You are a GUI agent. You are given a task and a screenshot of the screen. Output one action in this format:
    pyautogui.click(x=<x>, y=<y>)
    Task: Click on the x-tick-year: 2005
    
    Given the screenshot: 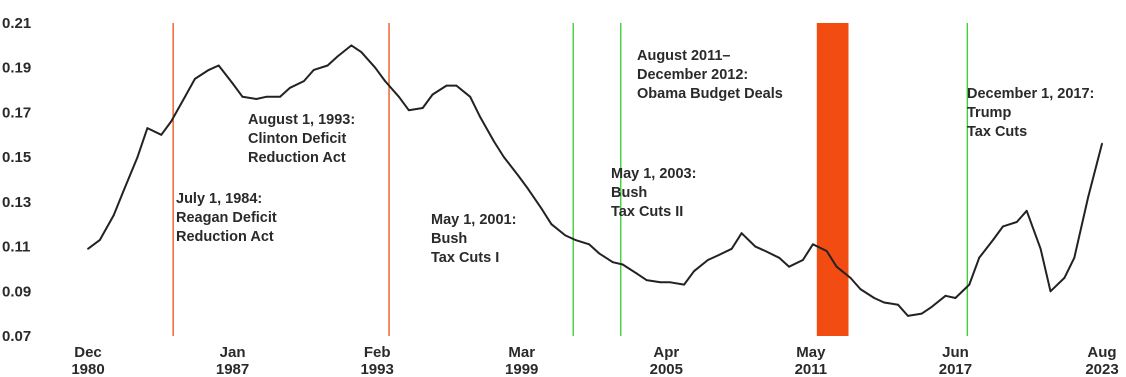 What is the action you would take?
    pyautogui.click(x=666, y=369)
    